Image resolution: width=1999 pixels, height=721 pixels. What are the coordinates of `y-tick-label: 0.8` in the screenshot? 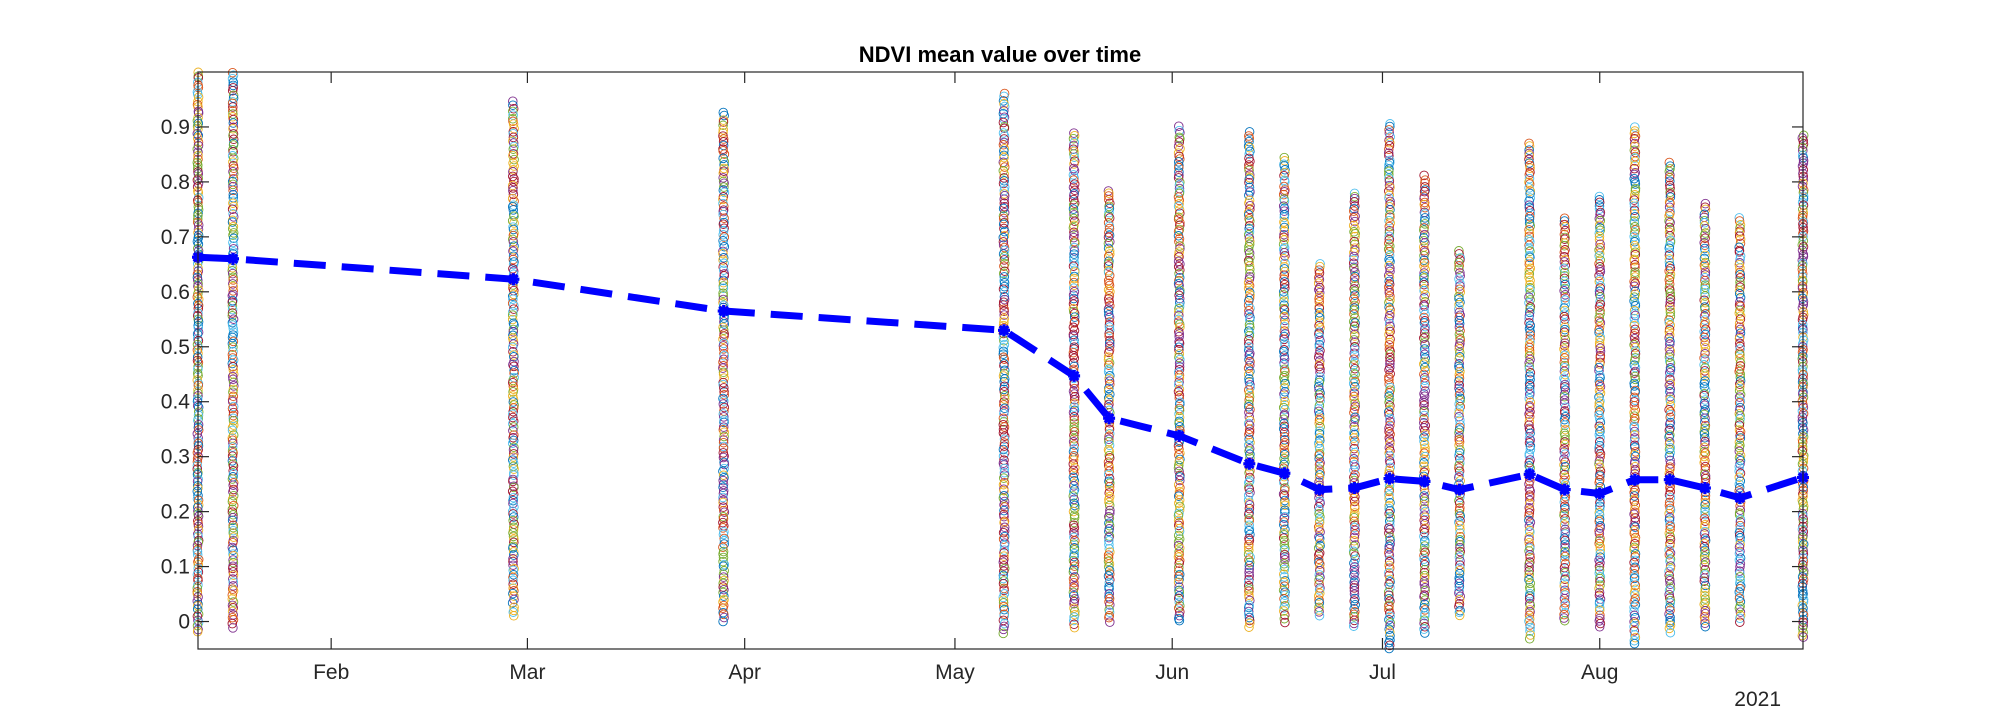 It's located at (175, 182).